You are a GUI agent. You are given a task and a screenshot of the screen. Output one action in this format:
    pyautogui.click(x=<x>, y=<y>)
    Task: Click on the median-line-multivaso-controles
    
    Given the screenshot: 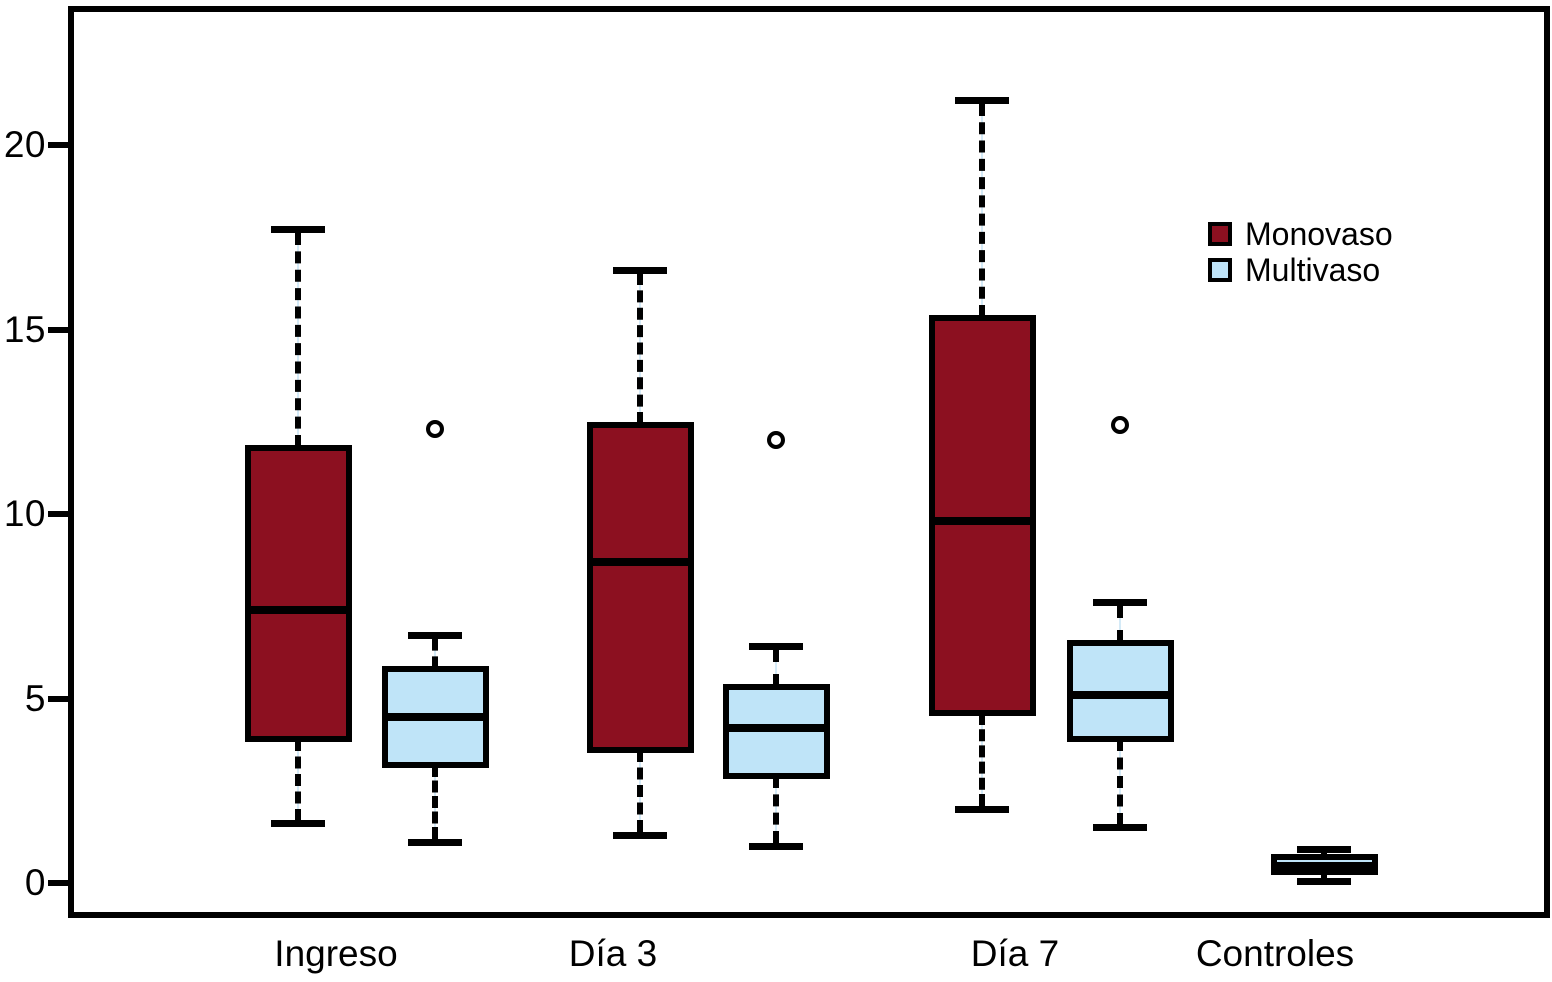 What is the action you would take?
    pyautogui.click(x=1324, y=866)
    